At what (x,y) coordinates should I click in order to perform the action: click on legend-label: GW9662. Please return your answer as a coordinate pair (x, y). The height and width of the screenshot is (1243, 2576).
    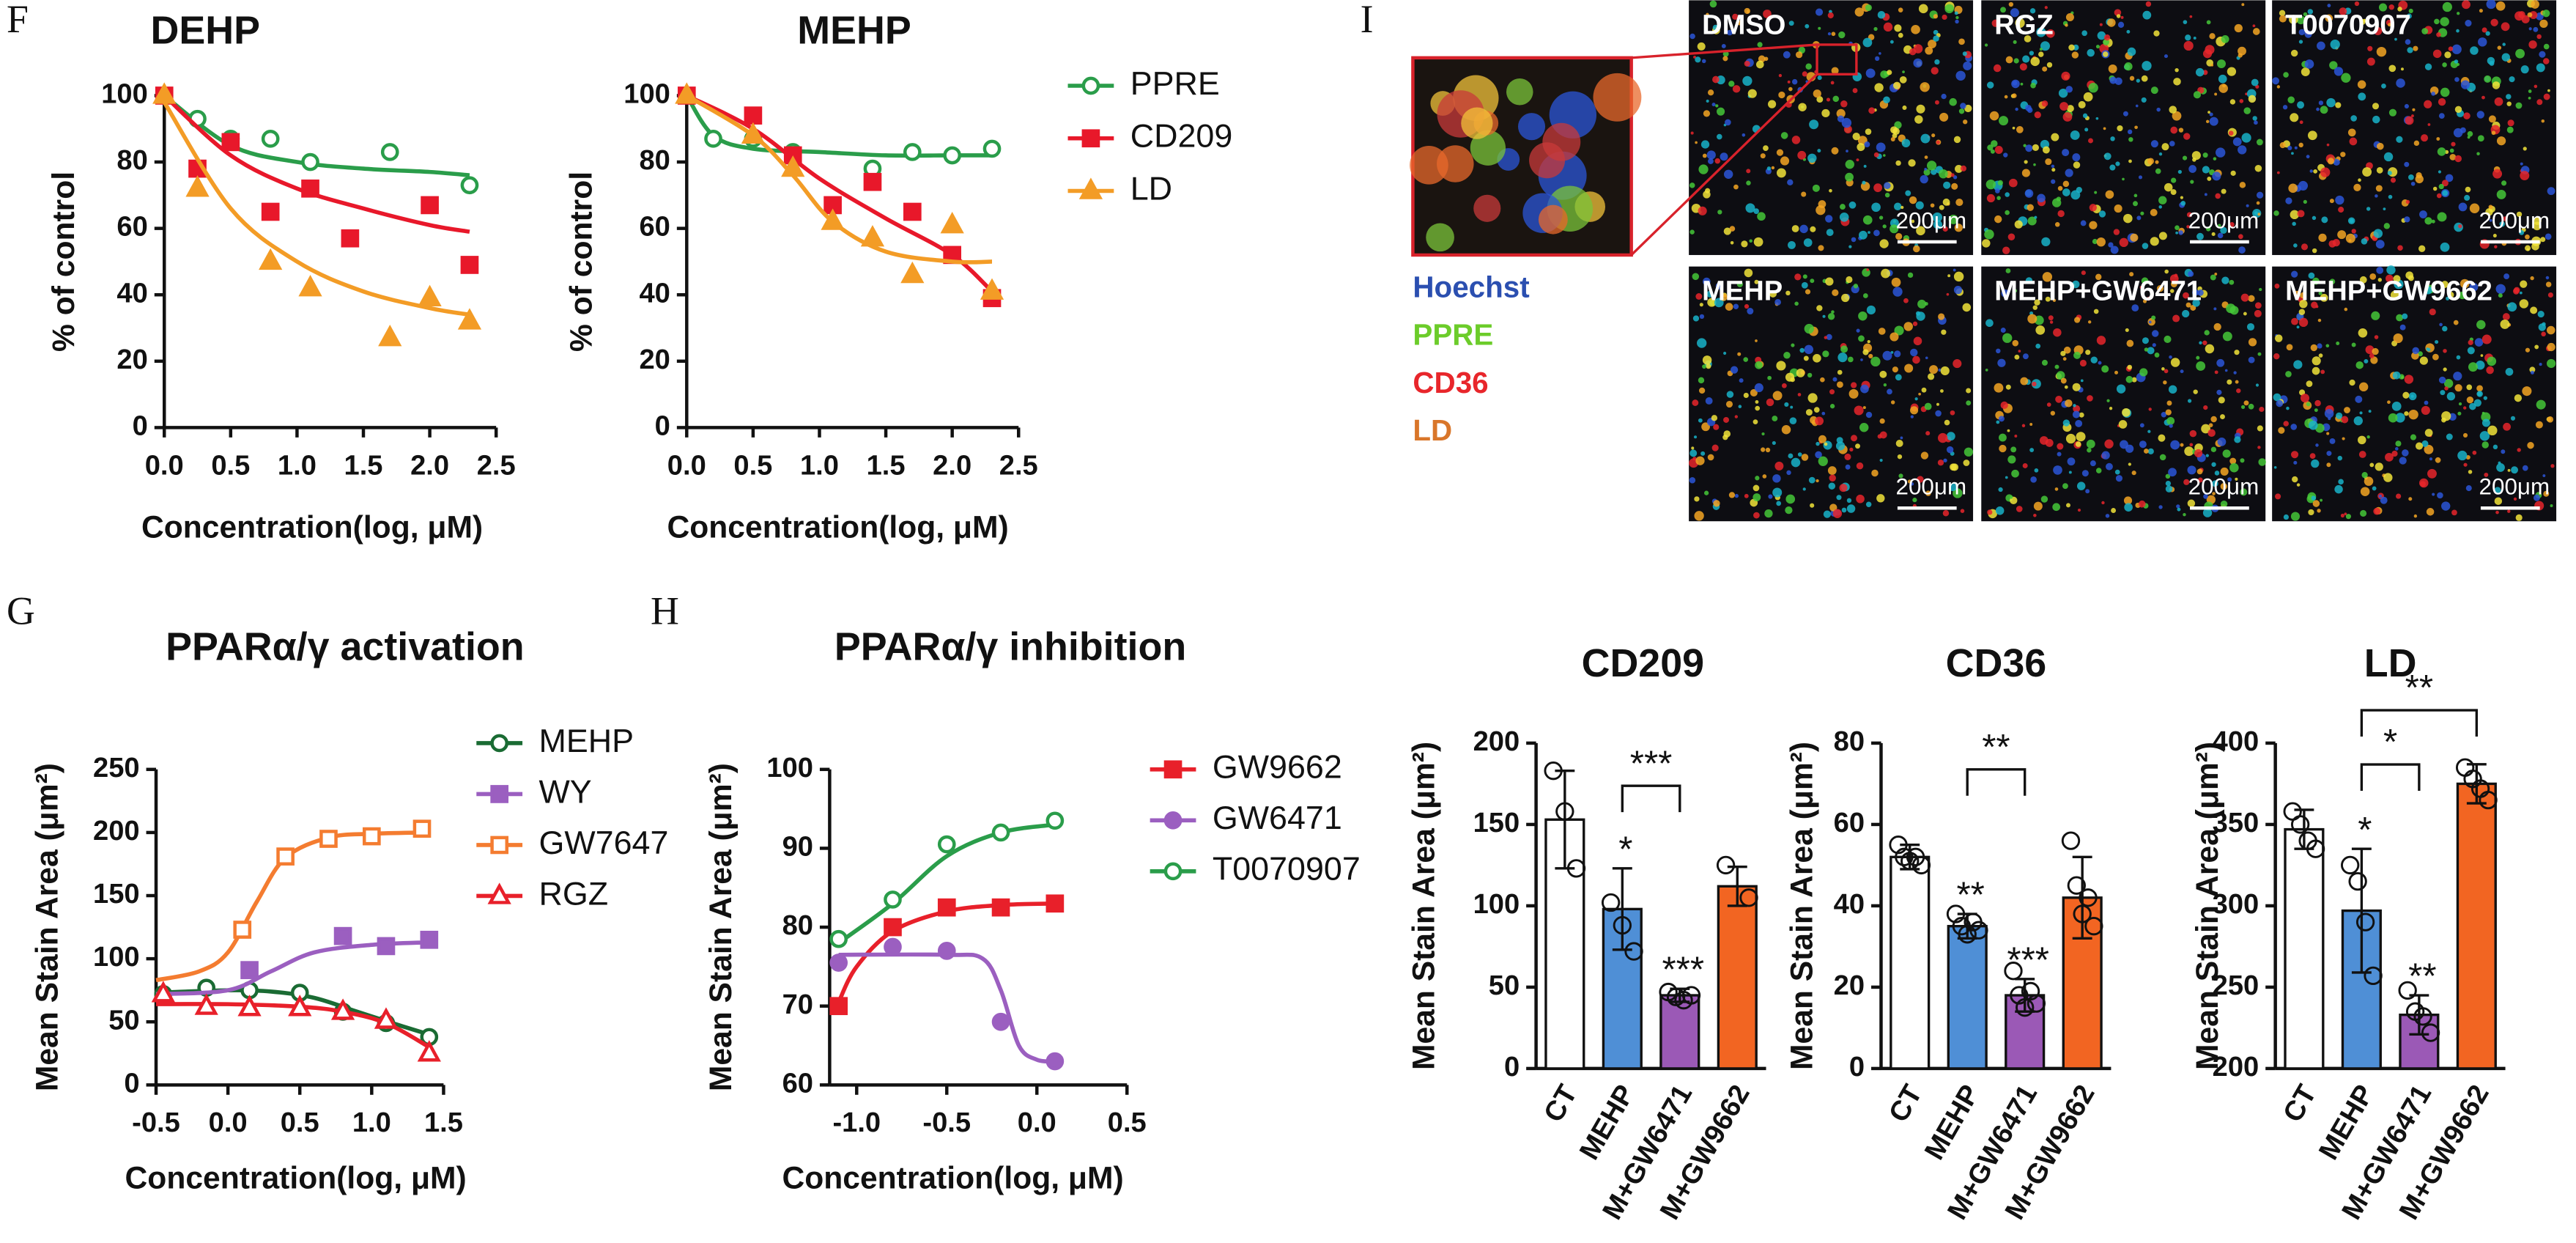
    Looking at the image, I should click on (1277, 767).